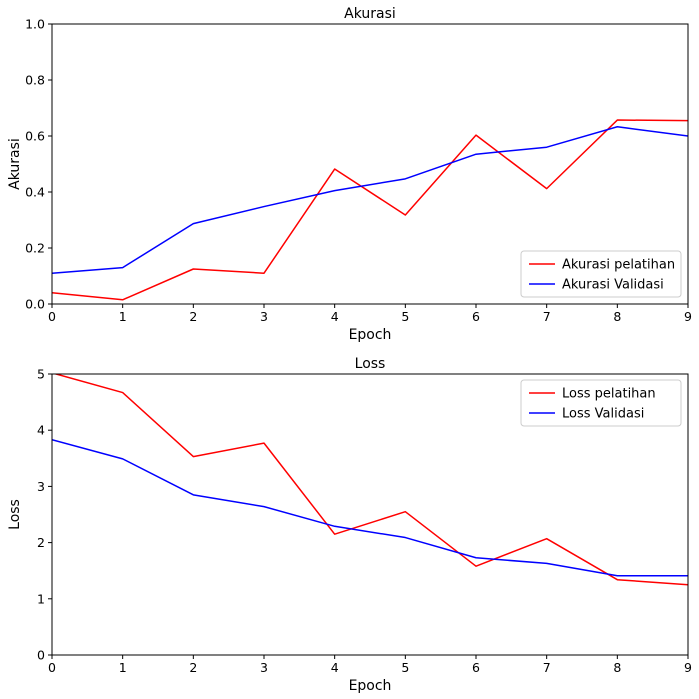  I want to click on y-axis-label: Loss, so click(15, 514).